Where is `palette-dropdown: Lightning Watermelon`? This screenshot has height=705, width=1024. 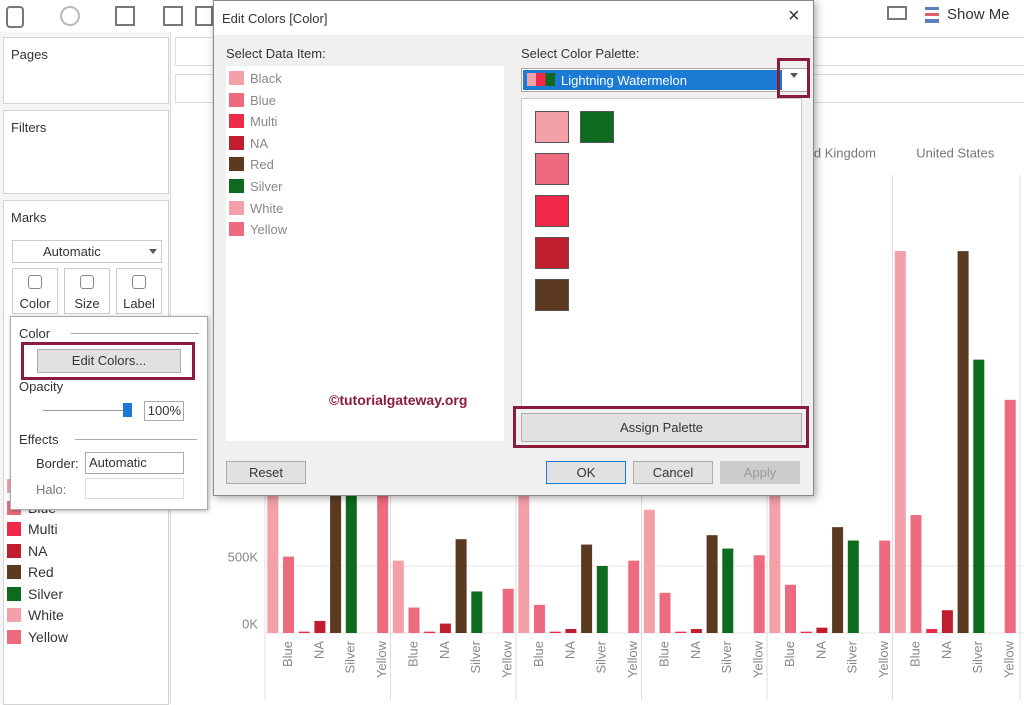
palette-dropdown: Lightning Watermelon is located at coordinates (664, 80).